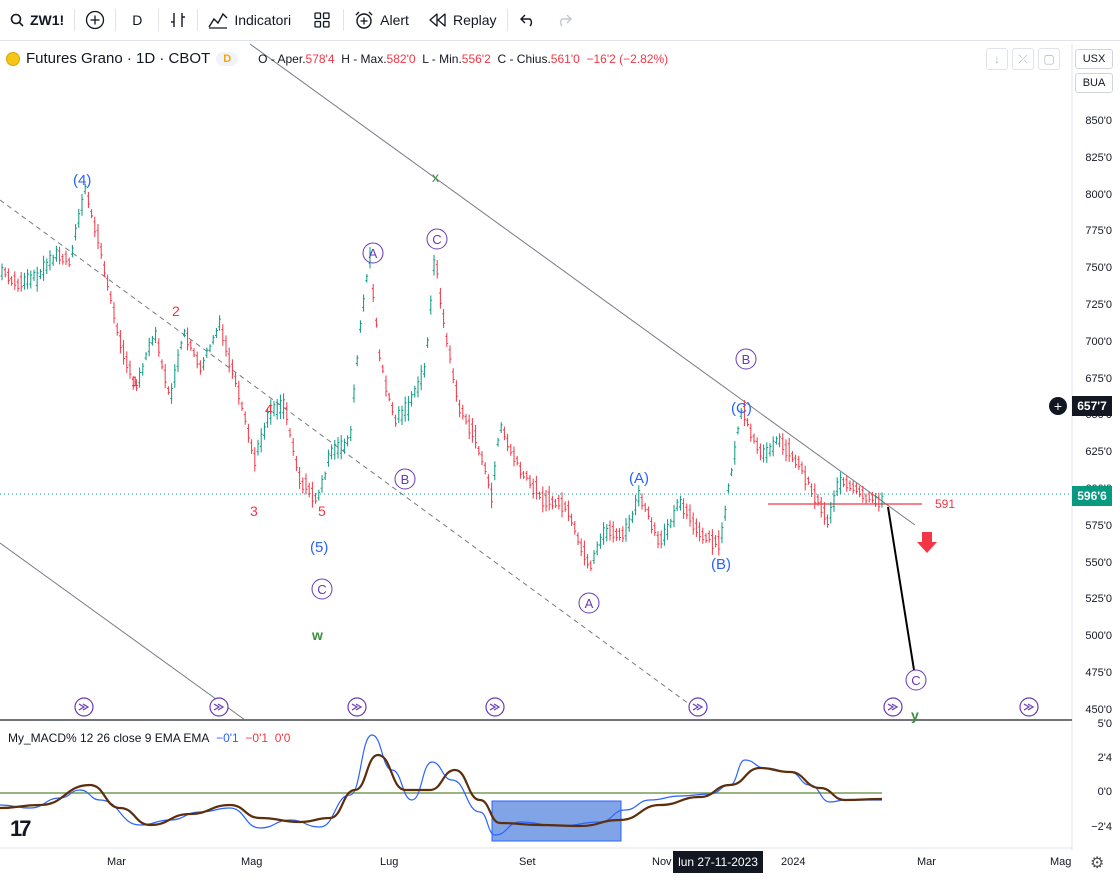 Image resolution: width=1120 pixels, height=882 pixels. I want to click on tradingview-logo-icon: 17, so click(21, 828).